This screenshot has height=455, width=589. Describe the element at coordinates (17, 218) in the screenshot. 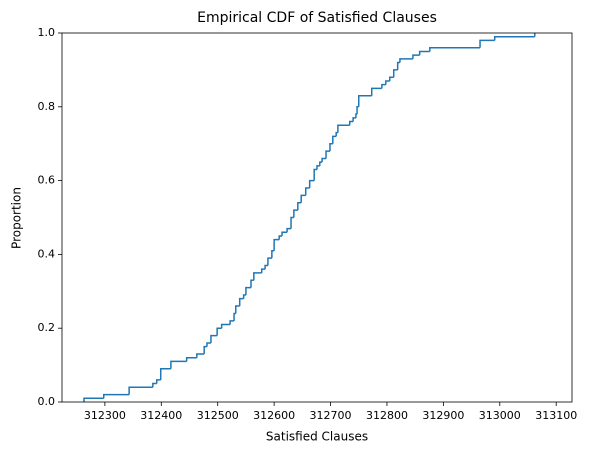

I see `y-axis-label: Proportion` at that location.